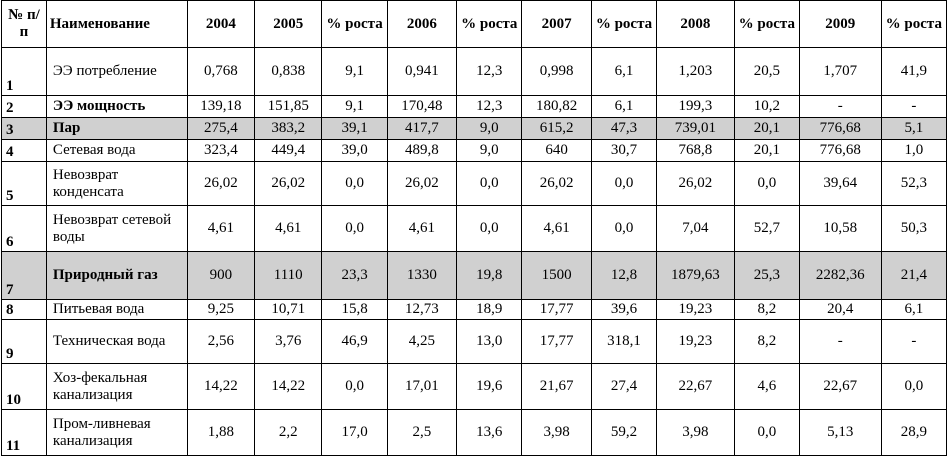 The height and width of the screenshot is (456, 950). What do you see at coordinates (766, 106) in the screenshot?
I see `table-cell: 10,2` at bounding box center [766, 106].